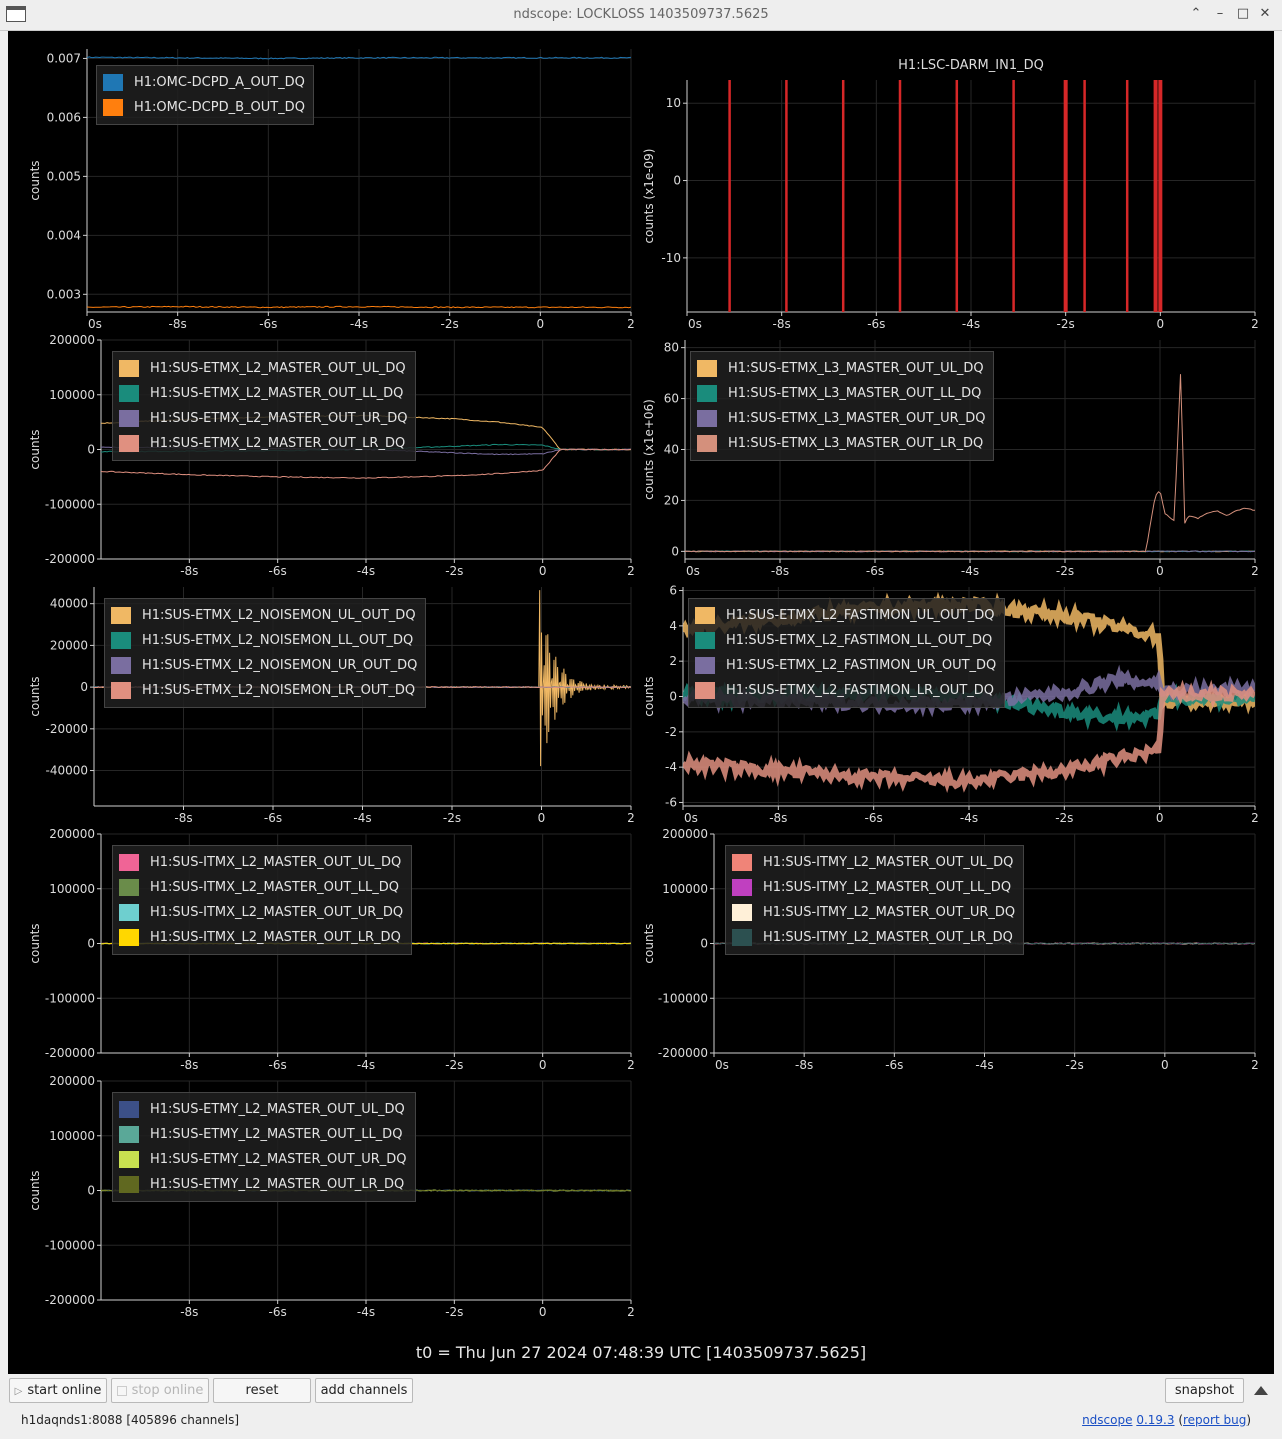 This screenshot has width=1282, height=1439. I want to click on legend-item: H1:SUS-ETMX_L2_FASTIMON_LL_OUT_DQ, so click(845, 640).